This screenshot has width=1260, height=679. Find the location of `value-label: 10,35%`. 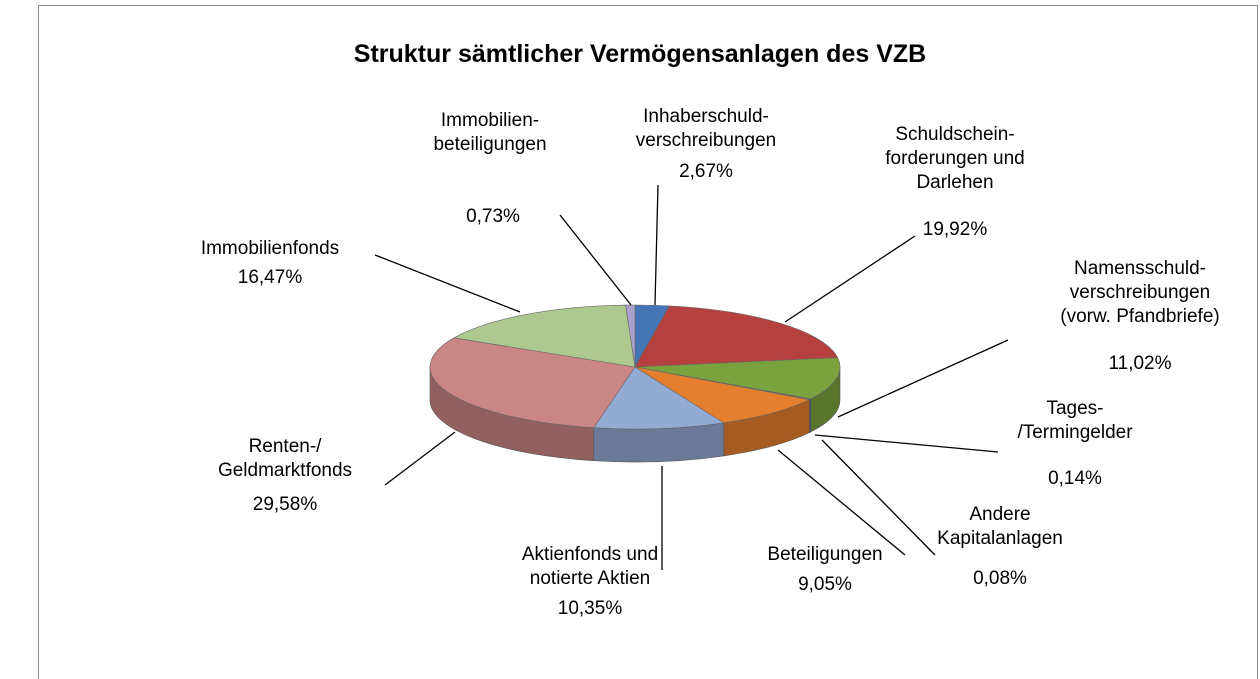

value-label: 10,35% is located at coordinates (590, 608).